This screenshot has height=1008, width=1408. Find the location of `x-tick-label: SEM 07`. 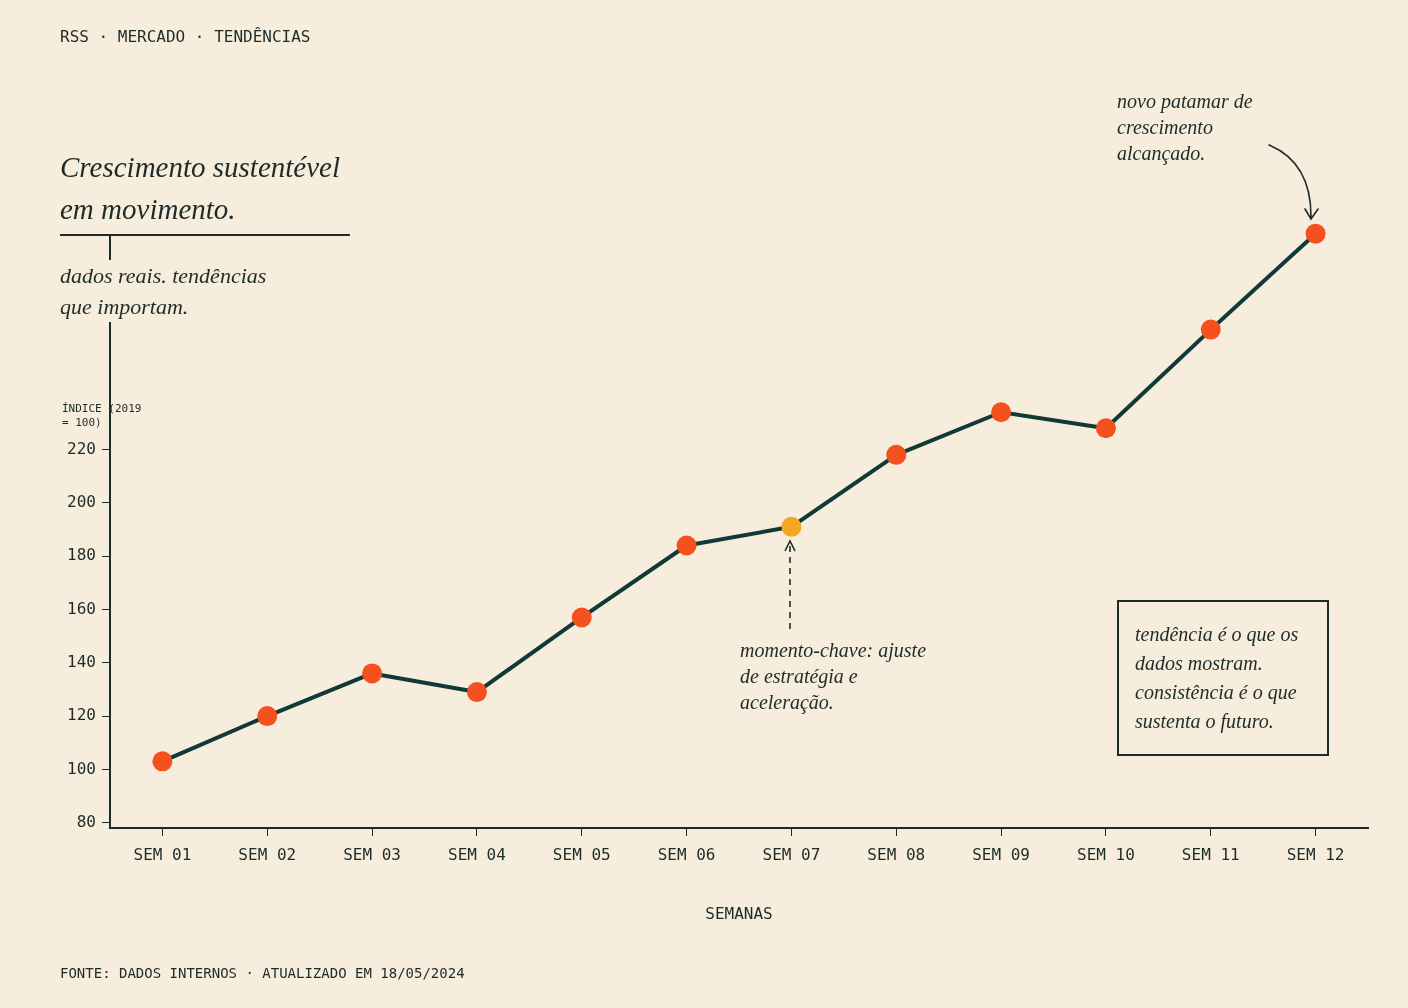

x-tick-label: SEM 07 is located at coordinates (791, 854).